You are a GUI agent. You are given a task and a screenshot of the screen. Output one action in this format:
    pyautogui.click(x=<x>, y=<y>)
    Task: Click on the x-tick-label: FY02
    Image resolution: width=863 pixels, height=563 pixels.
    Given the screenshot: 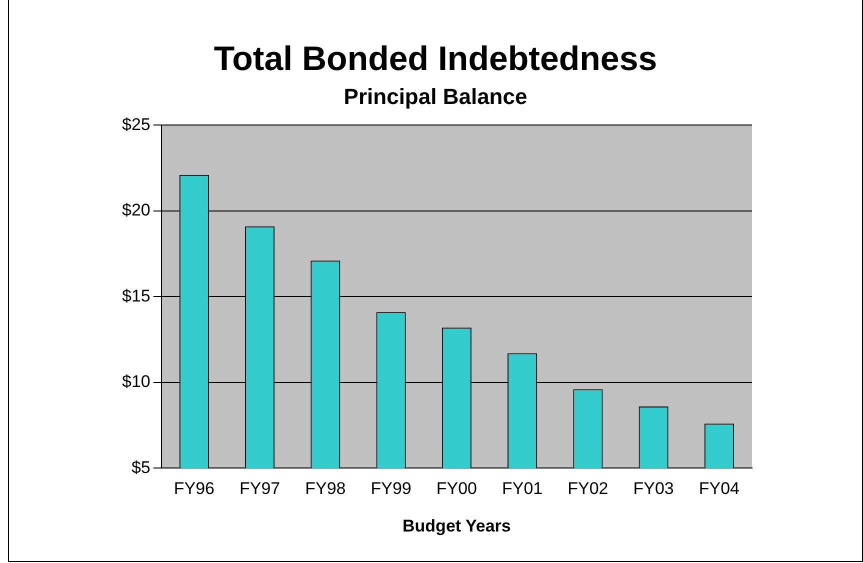 What is the action you would take?
    pyautogui.click(x=588, y=488)
    